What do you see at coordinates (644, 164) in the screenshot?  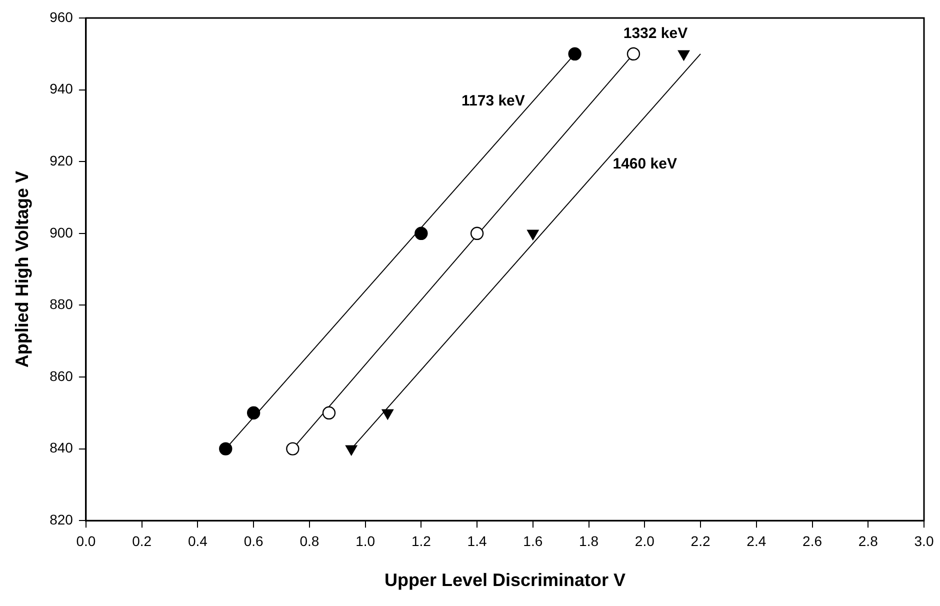 I see `series-label: 1460 keV` at bounding box center [644, 164].